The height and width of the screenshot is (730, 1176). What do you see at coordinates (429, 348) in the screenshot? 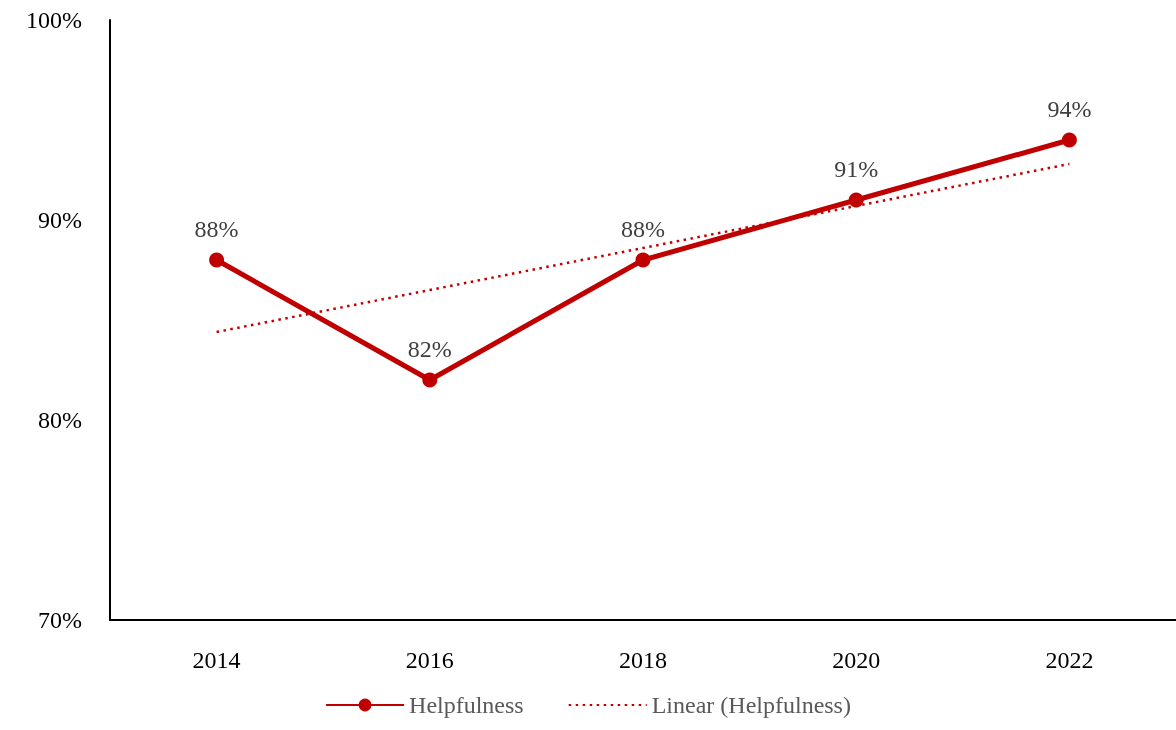
I see `data-label: 82%` at bounding box center [429, 348].